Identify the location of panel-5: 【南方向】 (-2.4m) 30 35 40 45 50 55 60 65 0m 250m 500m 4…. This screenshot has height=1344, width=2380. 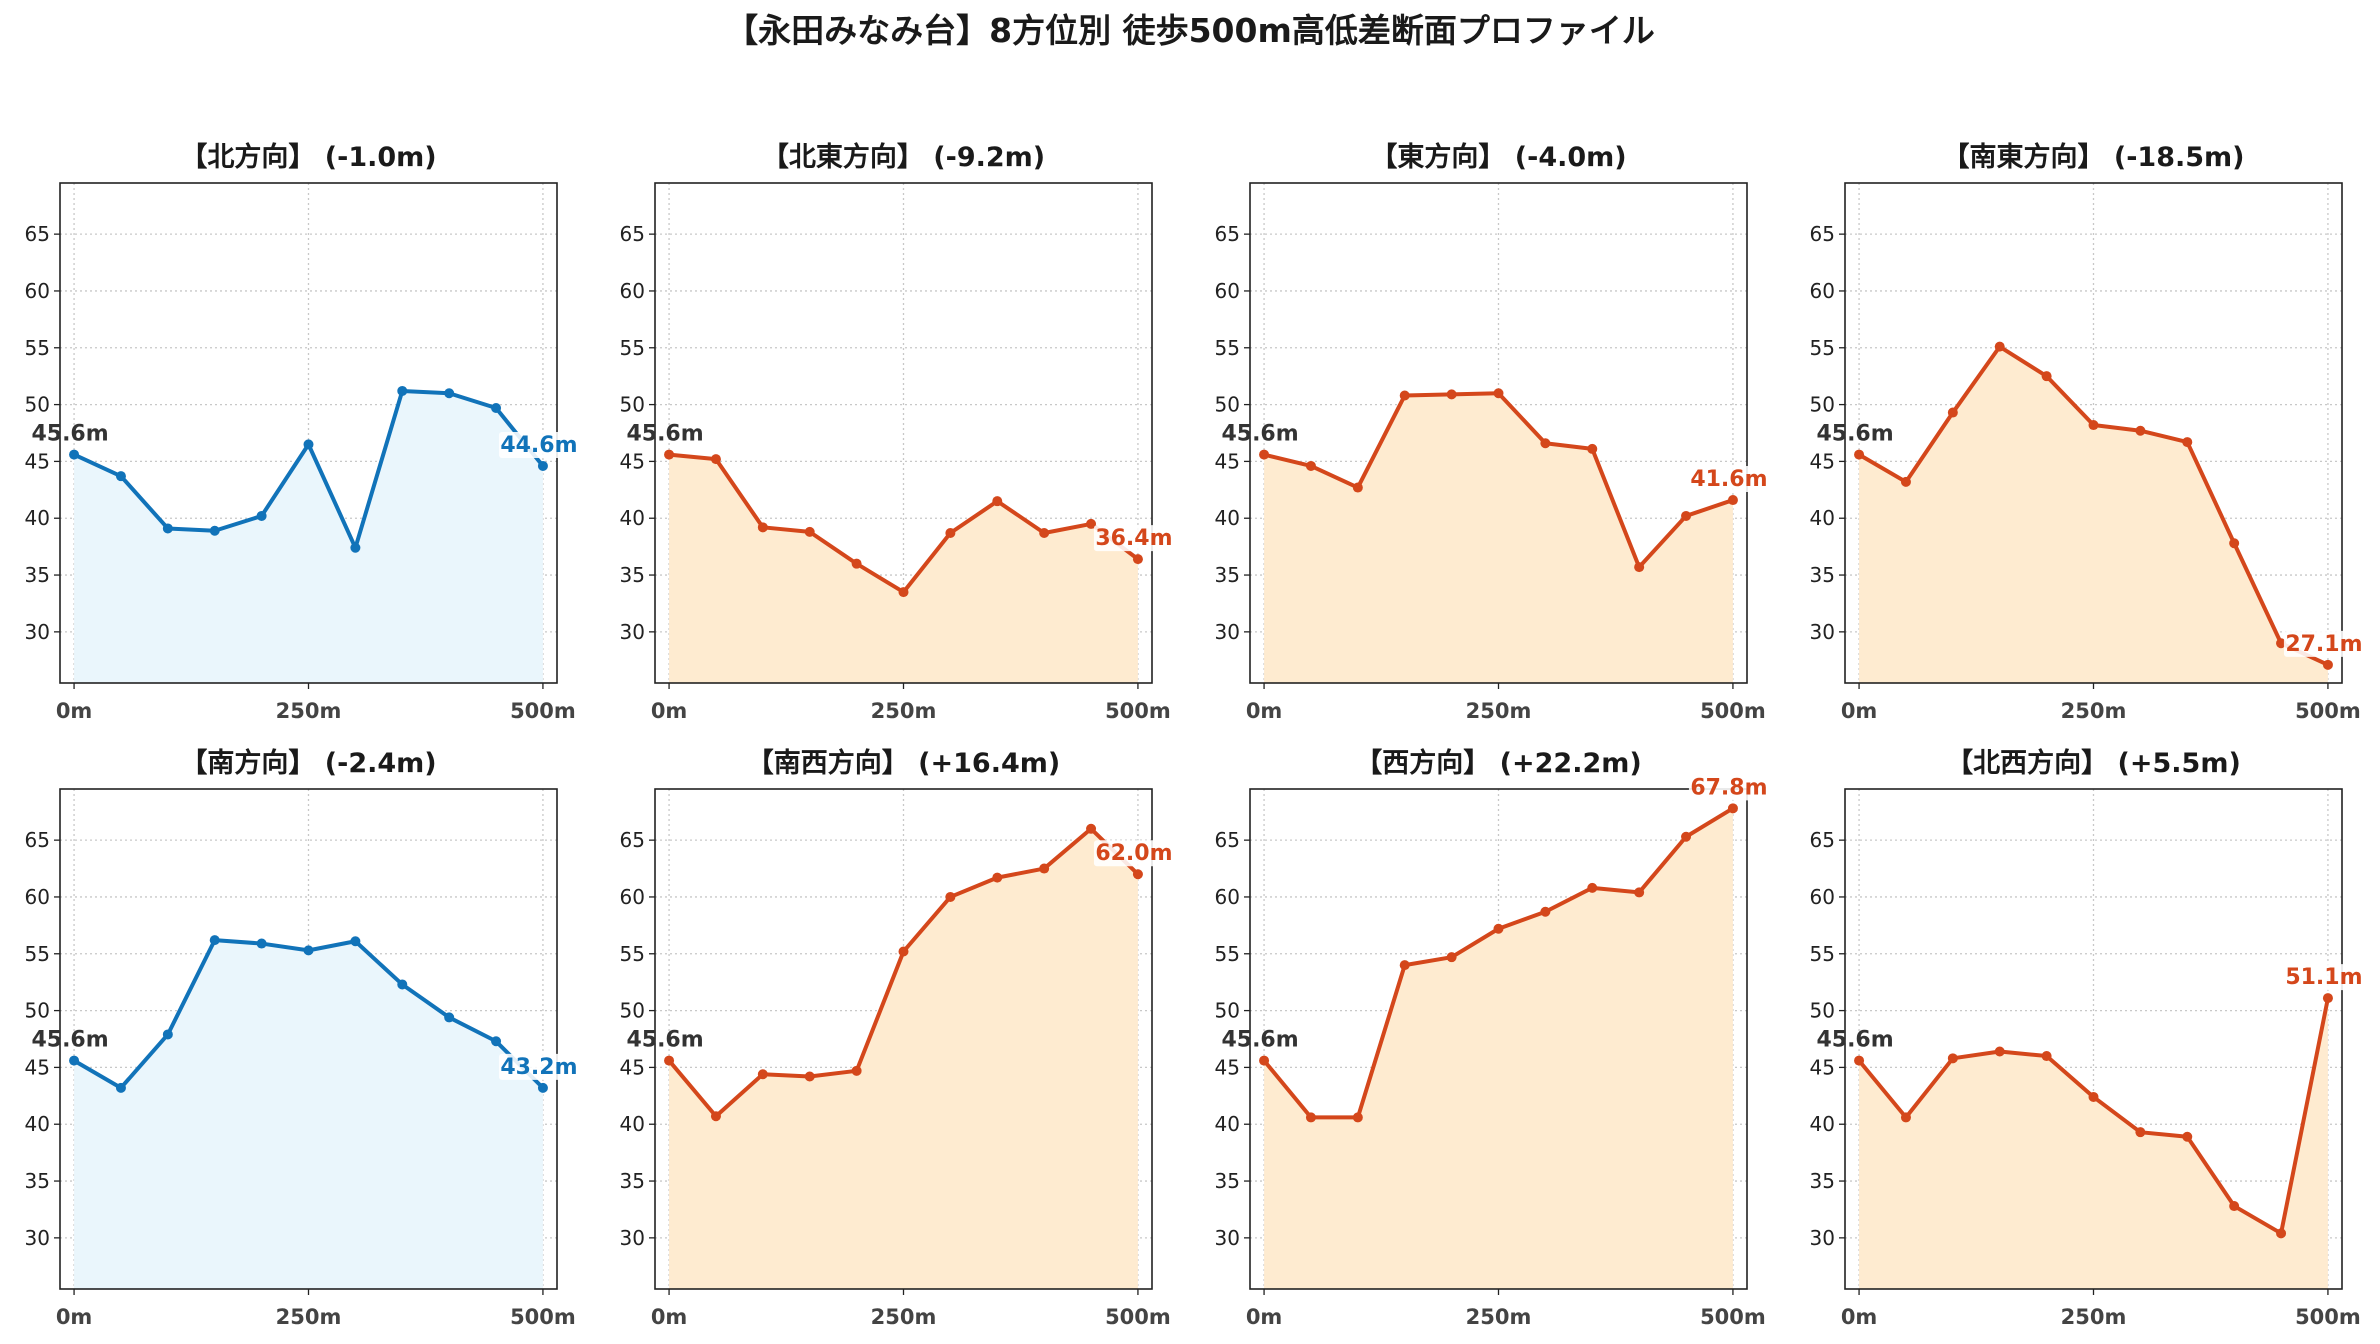
(302, 1038).